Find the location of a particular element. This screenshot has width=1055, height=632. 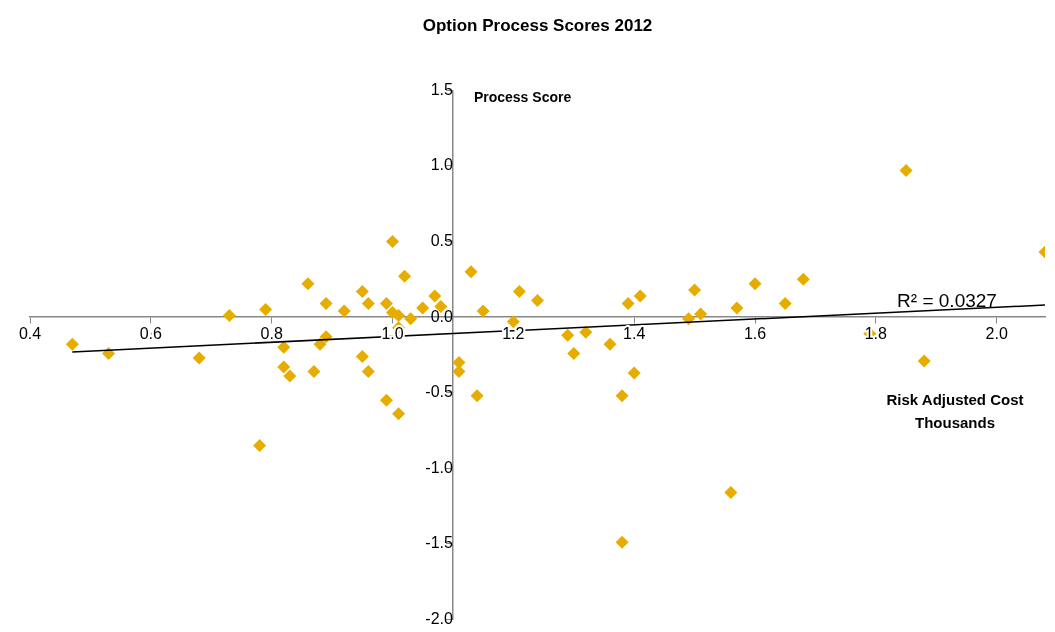

annotation: R² = 0.0327 is located at coordinates (947, 301).